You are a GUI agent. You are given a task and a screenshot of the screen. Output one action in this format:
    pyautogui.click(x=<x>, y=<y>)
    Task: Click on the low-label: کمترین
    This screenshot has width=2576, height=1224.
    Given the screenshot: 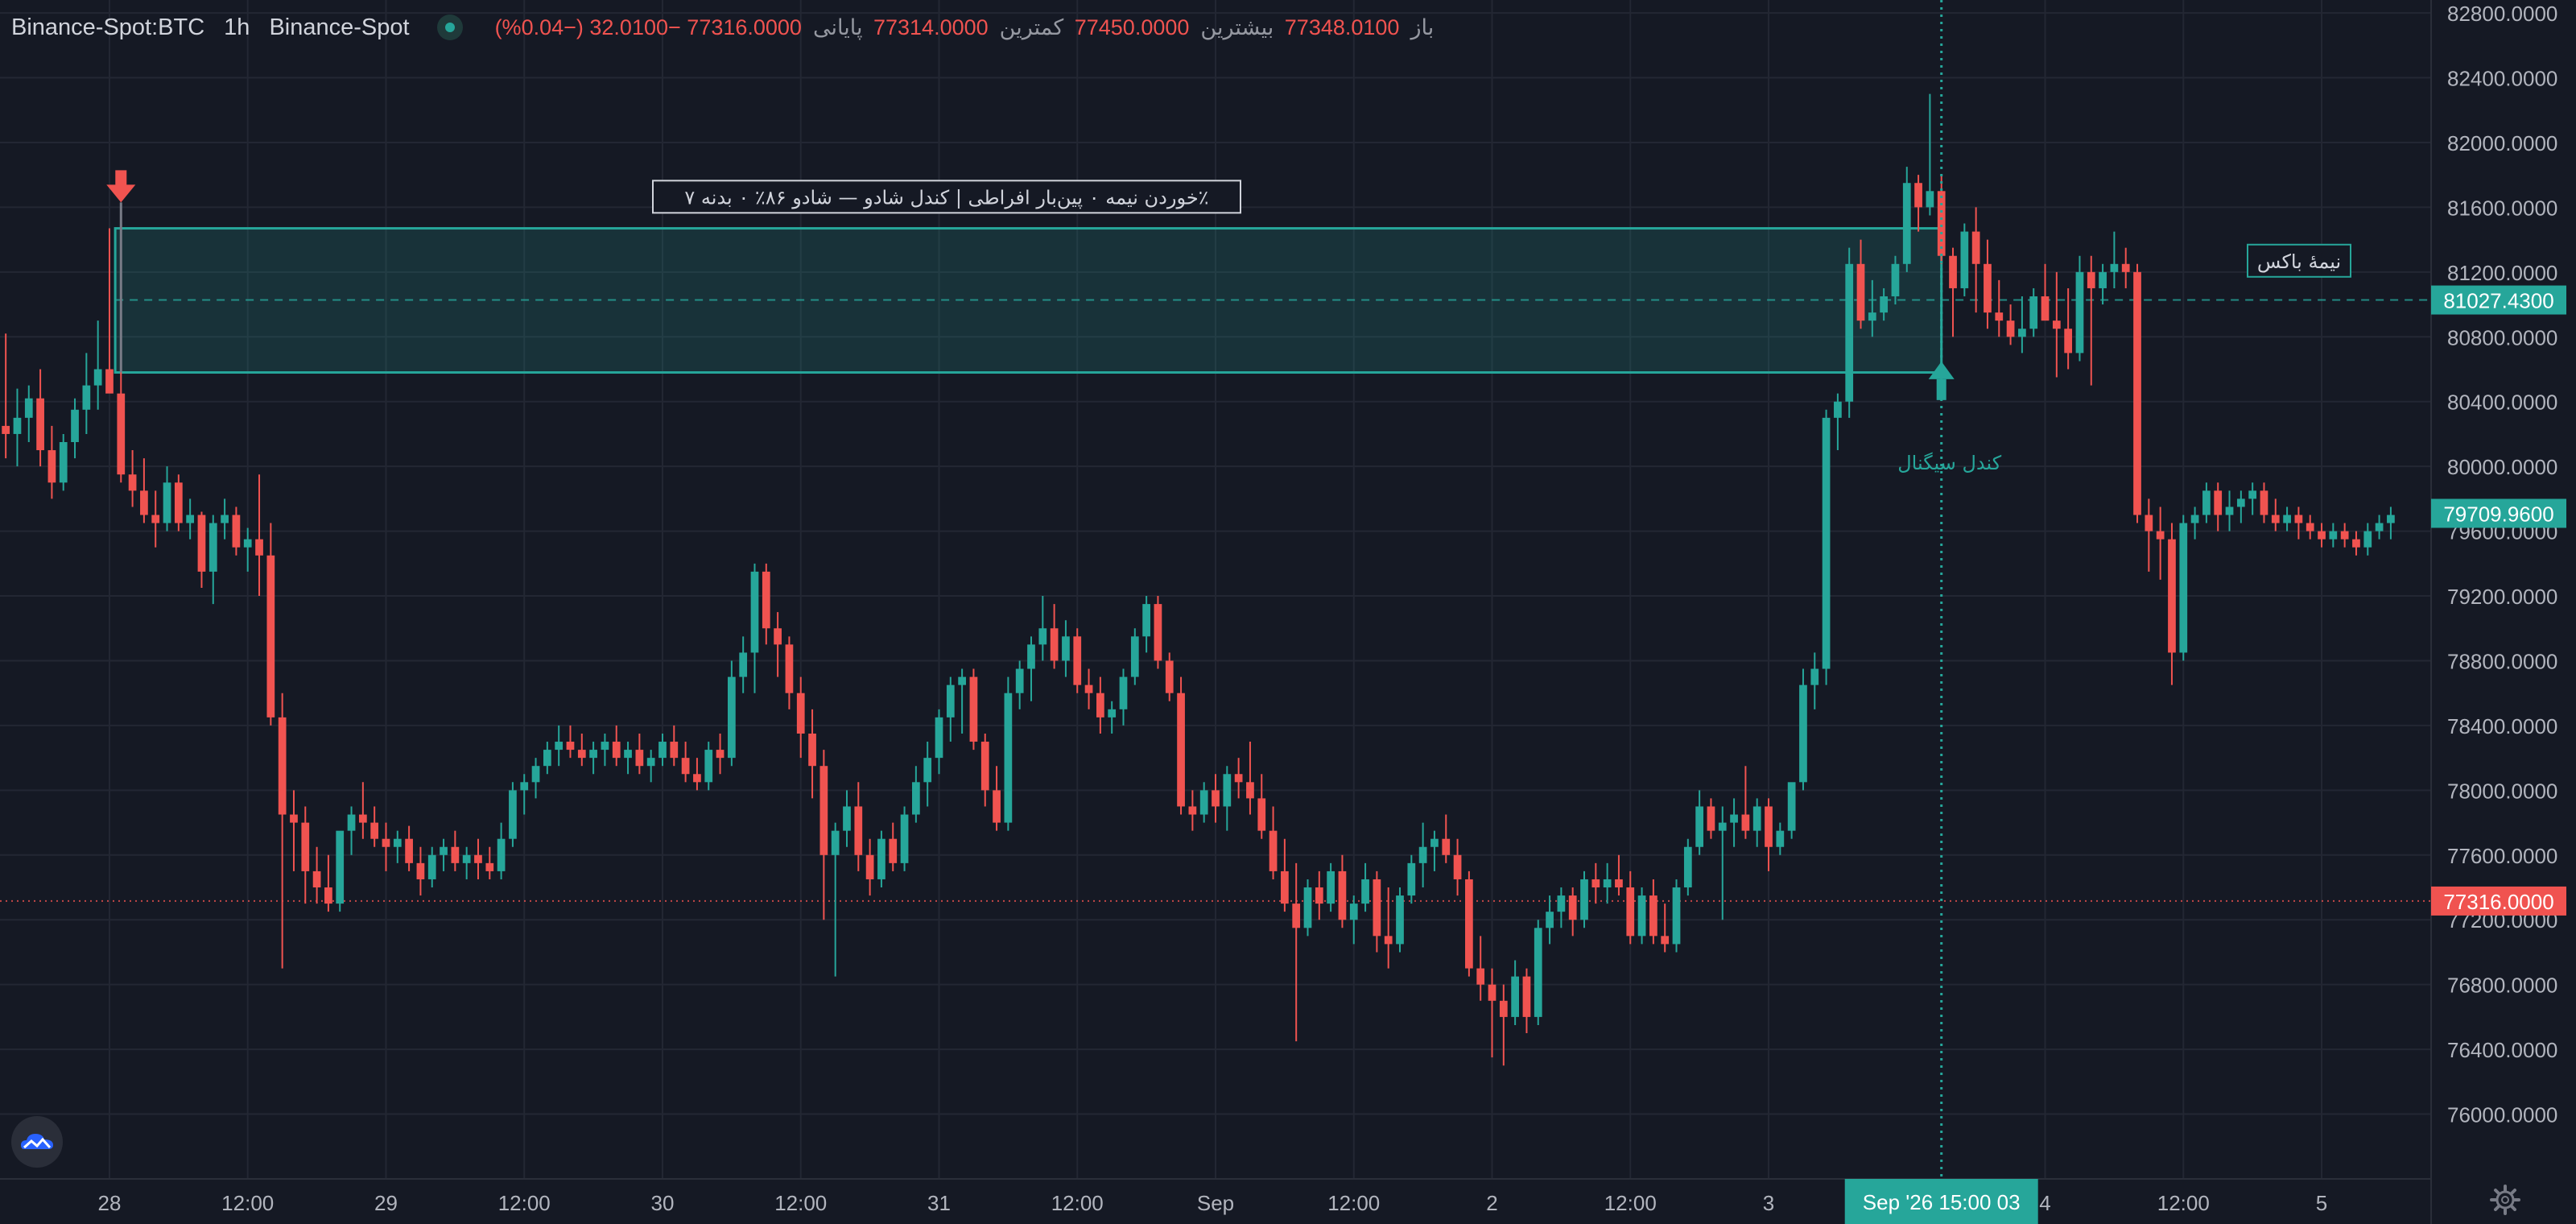 What is the action you would take?
    pyautogui.click(x=1031, y=26)
    